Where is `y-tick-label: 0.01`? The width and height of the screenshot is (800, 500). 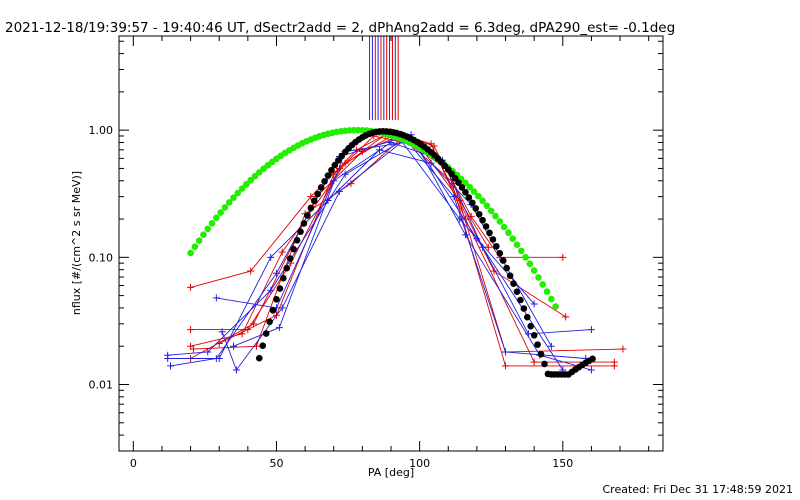
y-tick-label: 0.01 is located at coordinates (101, 385).